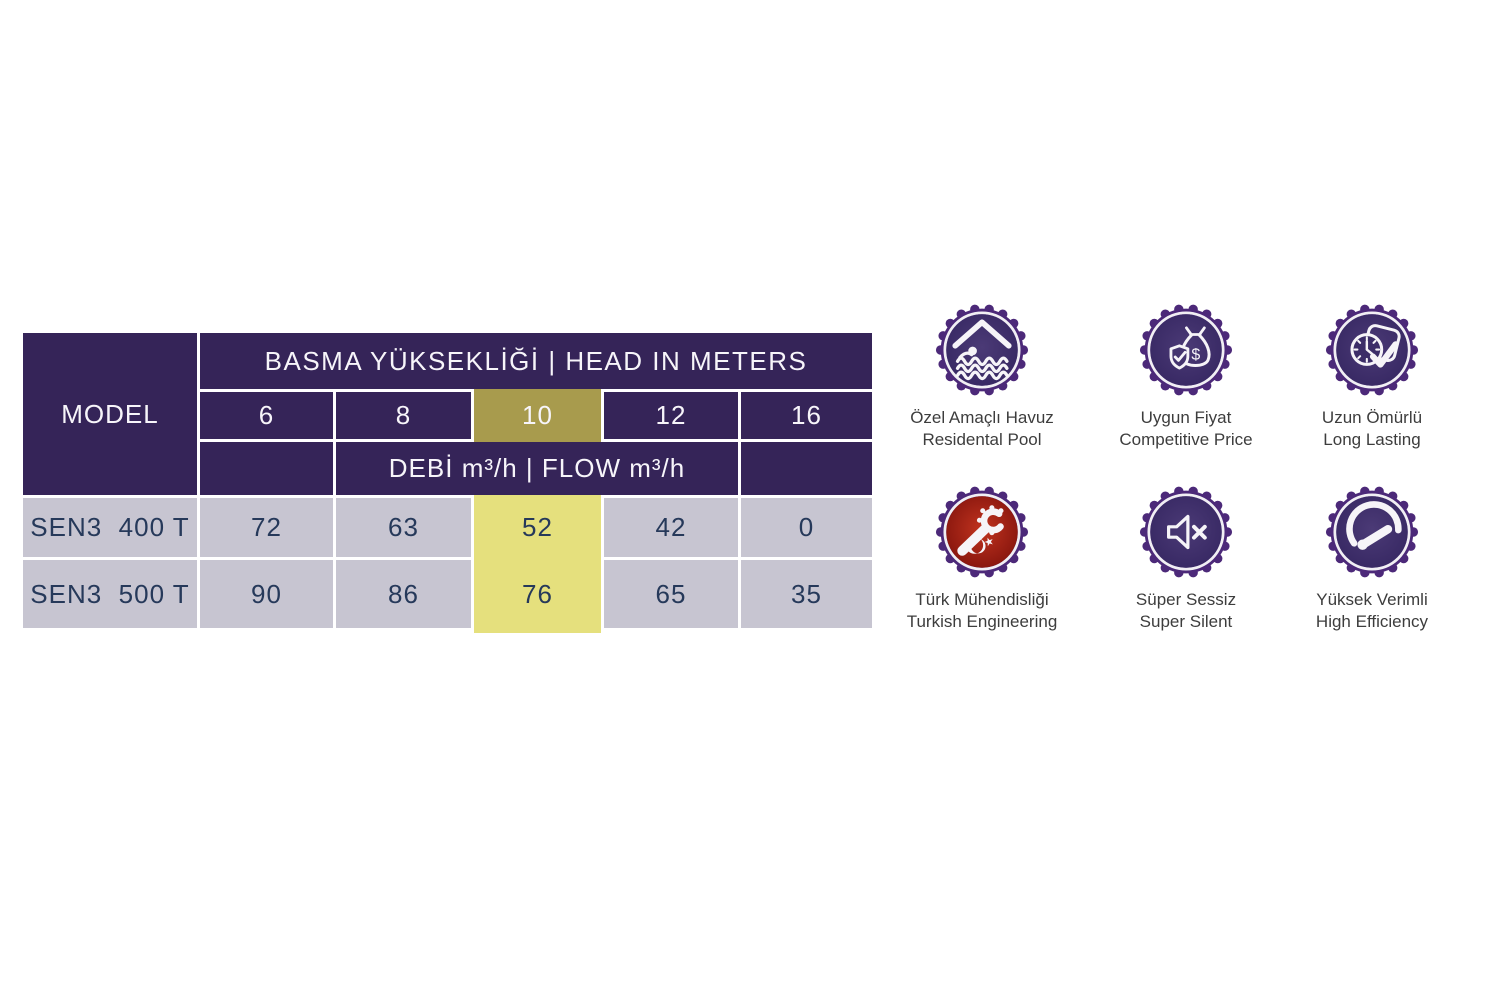 This screenshot has height=1000, width=1500. What do you see at coordinates (982, 599) in the screenshot?
I see `badge-title-tr: Türk Mühendisliği` at bounding box center [982, 599].